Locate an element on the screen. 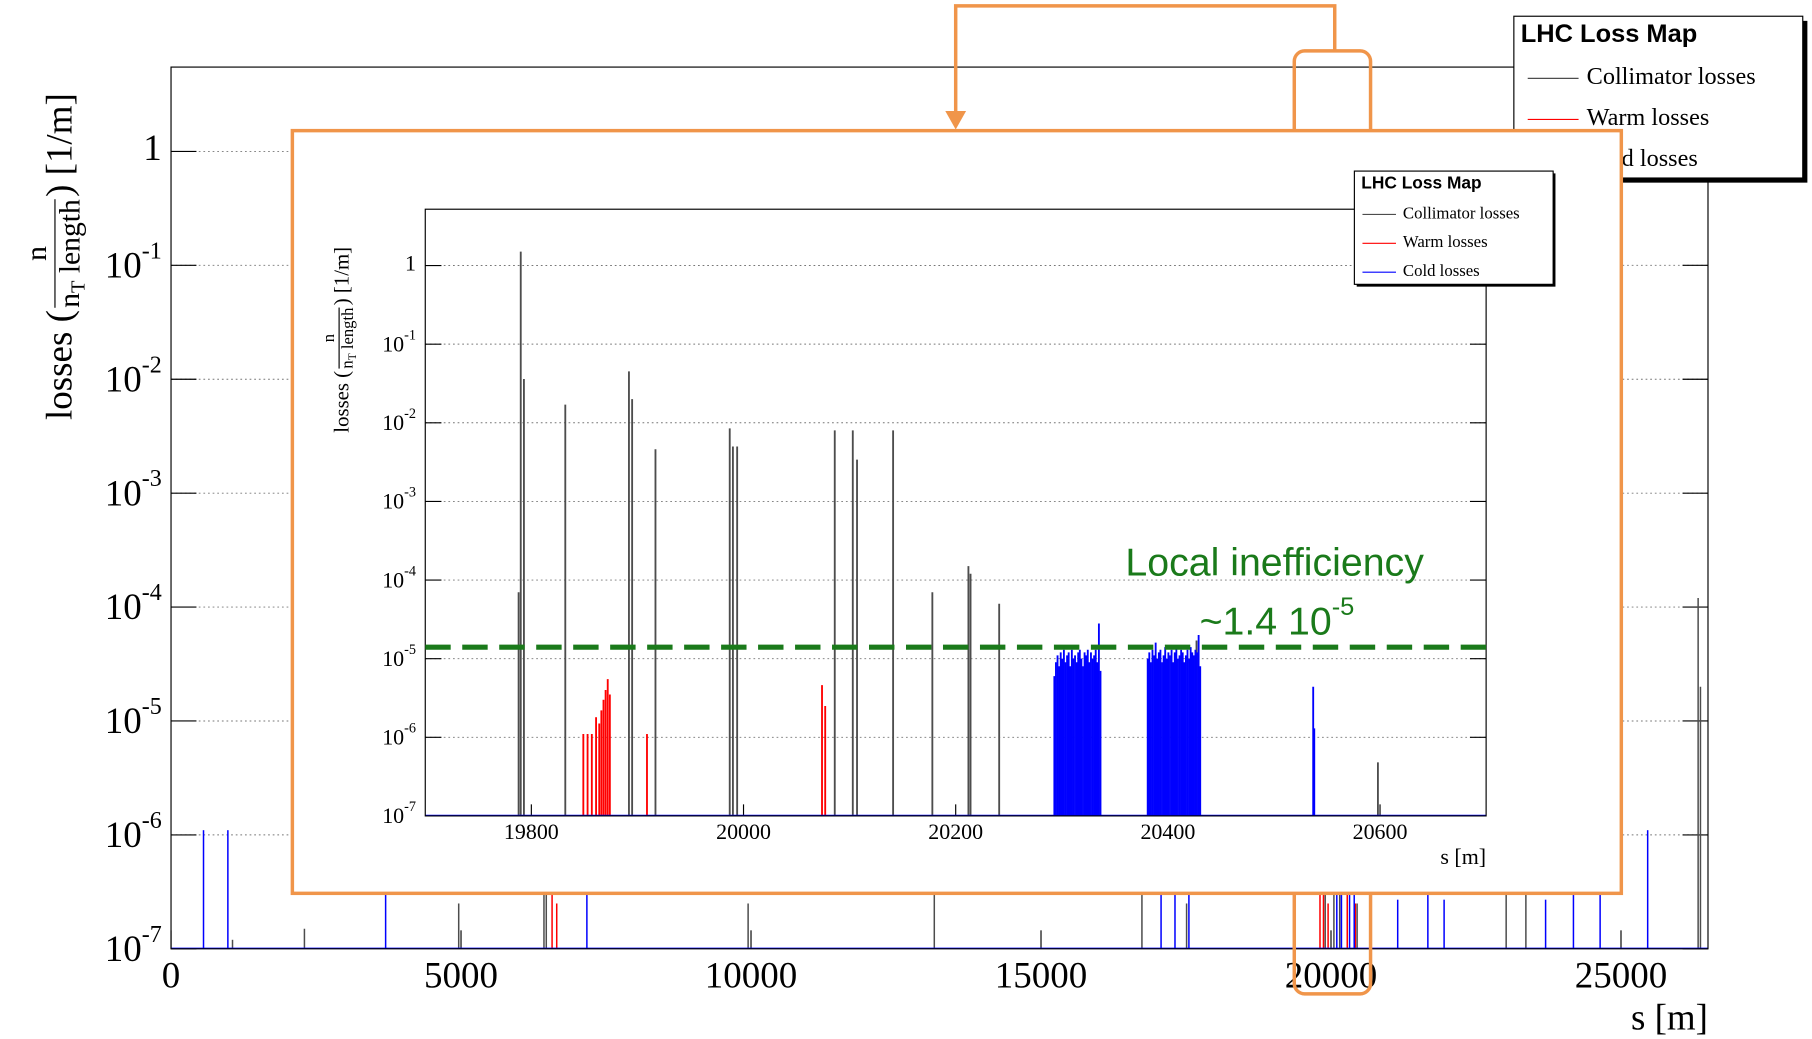  legend-box is located at coordinates (1453, 227).